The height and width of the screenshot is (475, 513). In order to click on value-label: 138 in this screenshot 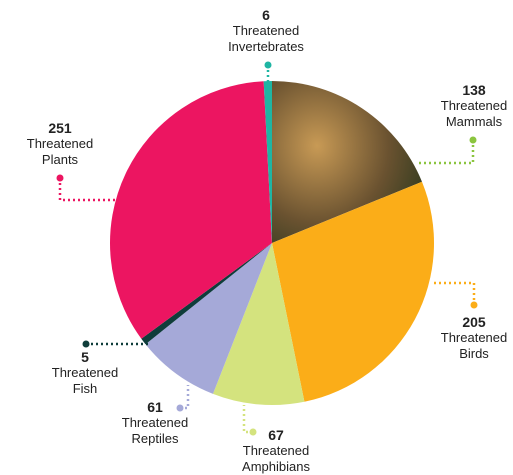, I will do `click(474, 90)`.